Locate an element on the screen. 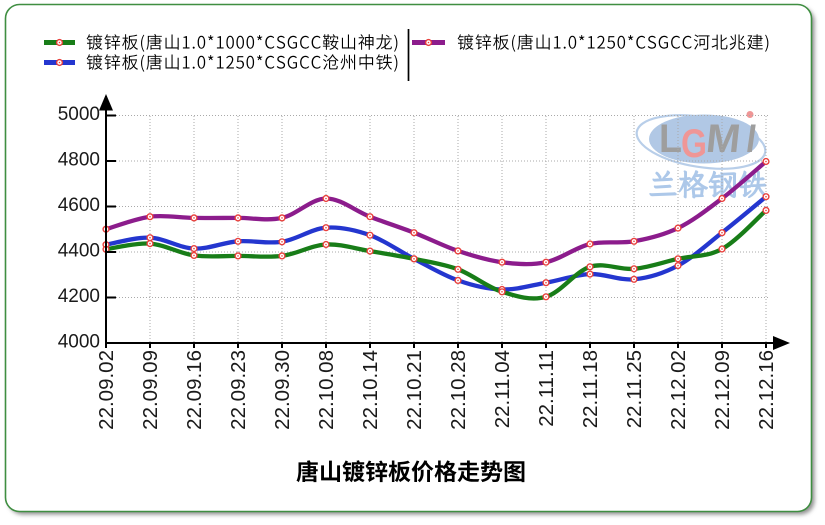  svg-text: 22.11.25 is located at coordinates (634, 389).